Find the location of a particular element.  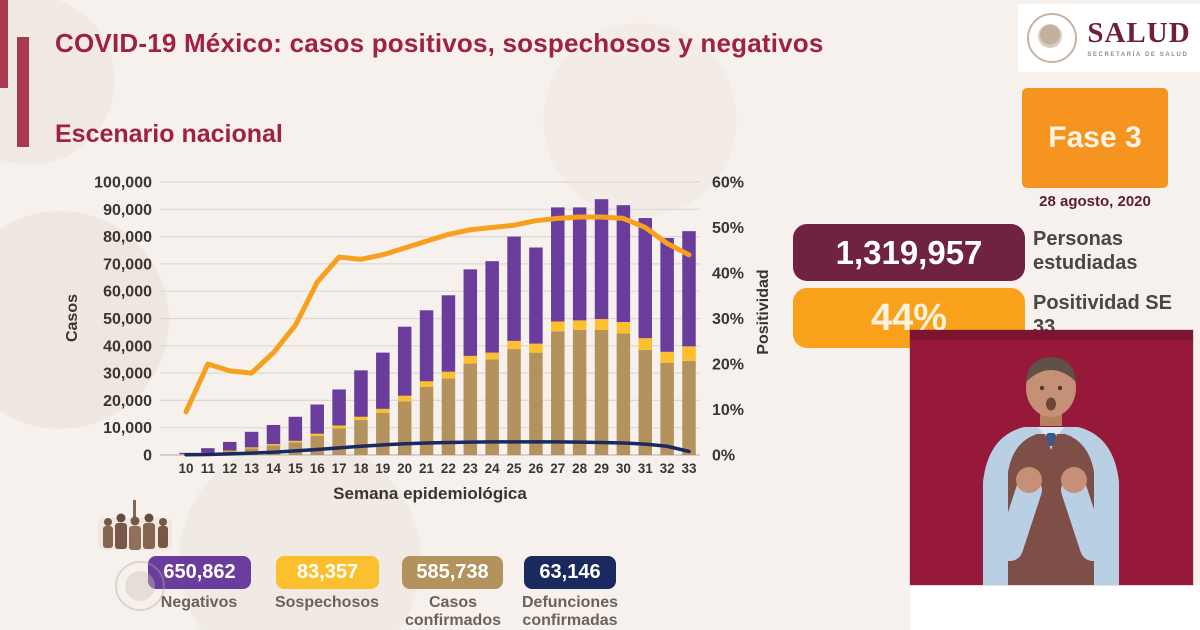

svg-text: 25 is located at coordinates (515, 468).